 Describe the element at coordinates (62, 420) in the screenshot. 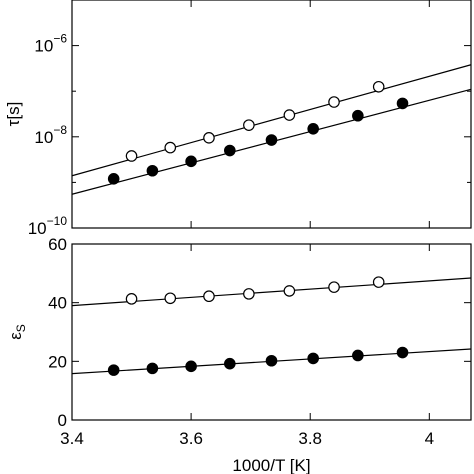

I see `epsilon-y-tick-label: 0` at that location.